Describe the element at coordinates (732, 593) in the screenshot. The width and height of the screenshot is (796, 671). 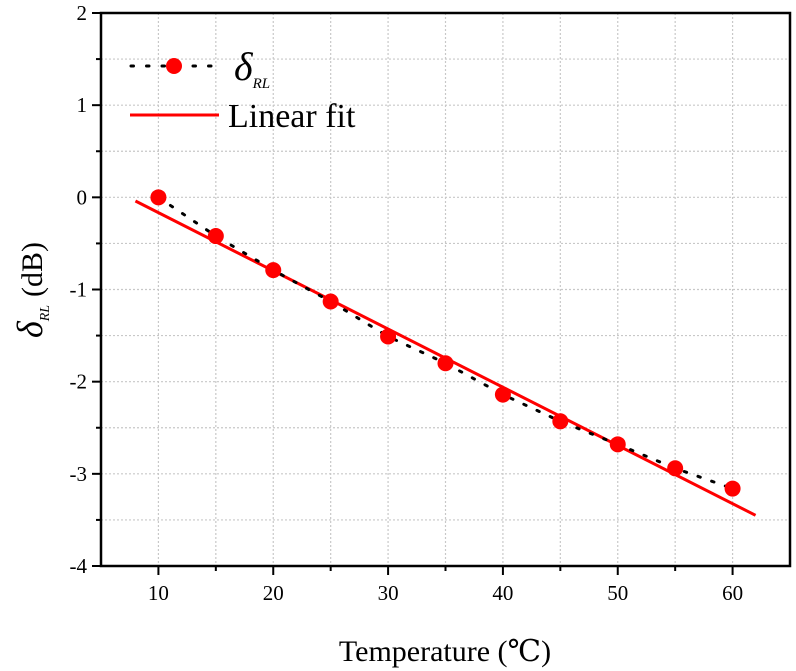
I see `x-tick-label: 60` at that location.